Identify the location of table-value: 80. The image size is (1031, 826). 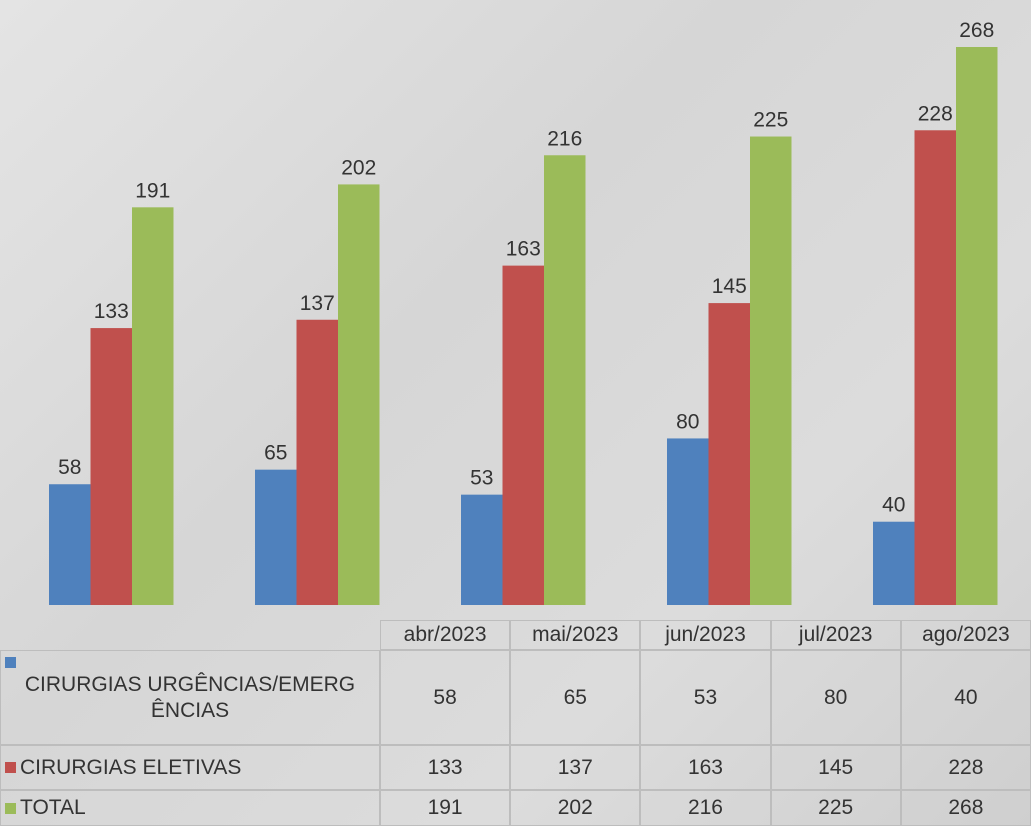
(835, 697).